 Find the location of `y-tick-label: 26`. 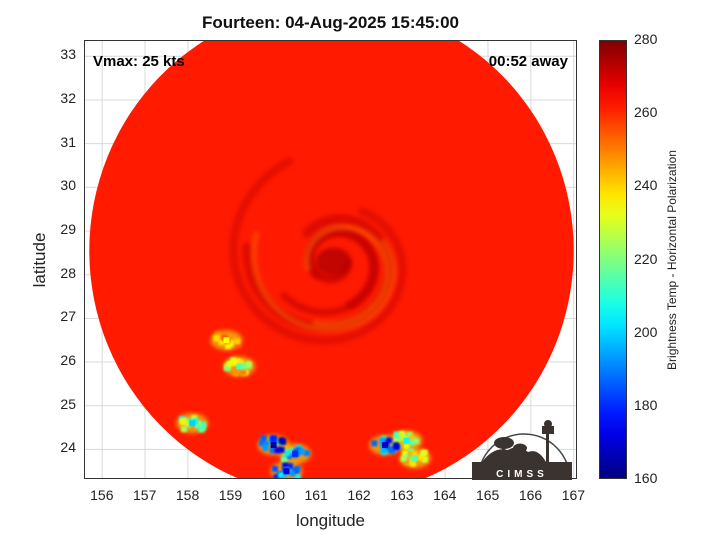

y-tick-label: 26 is located at coordinates (68, 360).